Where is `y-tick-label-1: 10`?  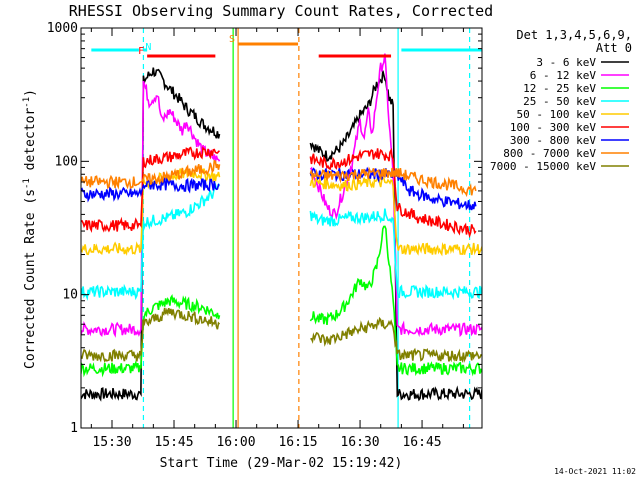
y-tick-label-1: 10 is located at coordinates (70, 295).